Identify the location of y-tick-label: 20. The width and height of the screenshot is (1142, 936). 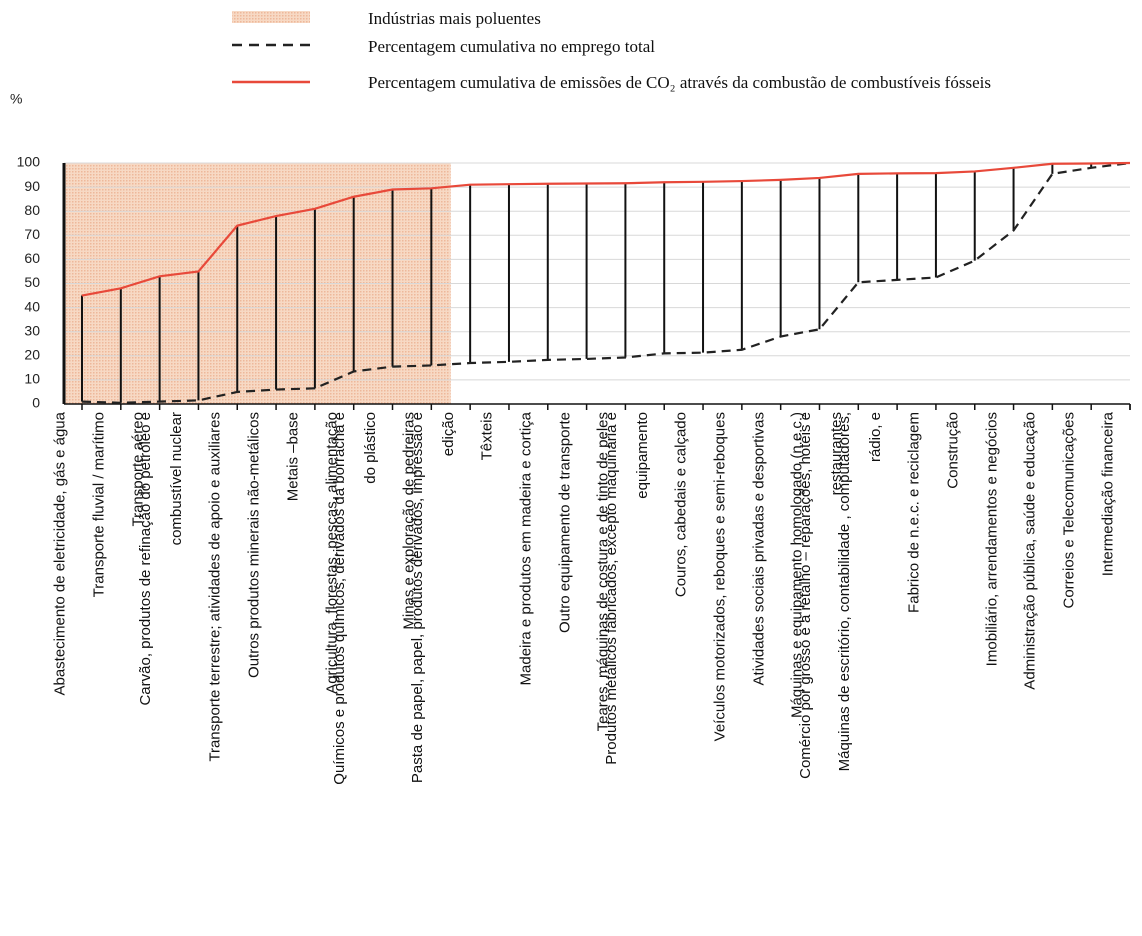
(32, 355).